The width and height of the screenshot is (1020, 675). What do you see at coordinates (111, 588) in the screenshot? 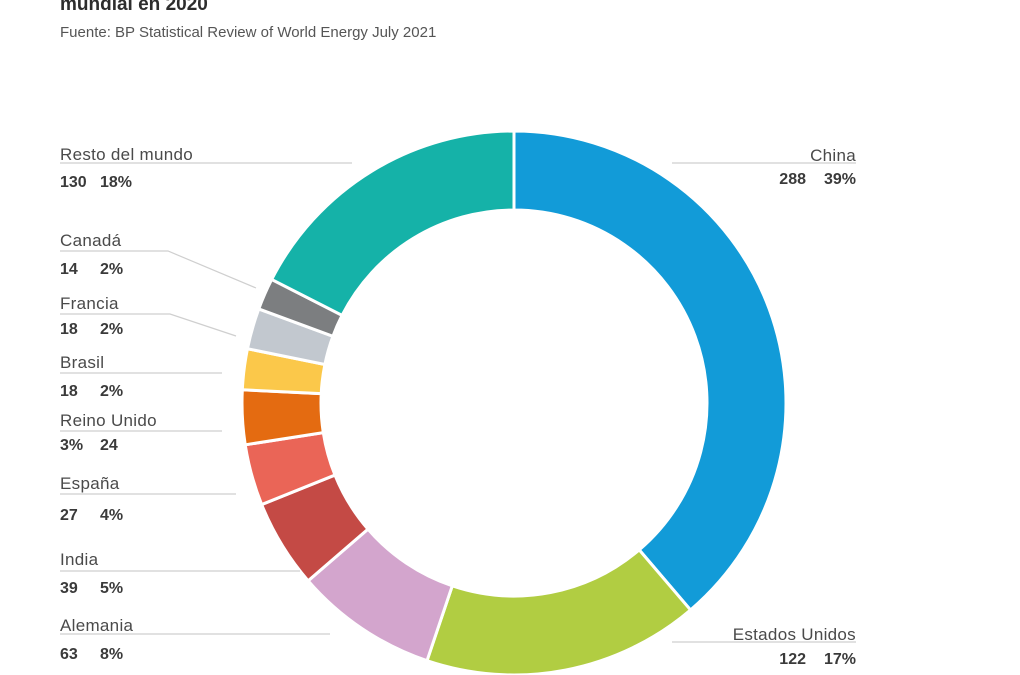
I see `percent-india: 5%` at bounding box center [111, 588].